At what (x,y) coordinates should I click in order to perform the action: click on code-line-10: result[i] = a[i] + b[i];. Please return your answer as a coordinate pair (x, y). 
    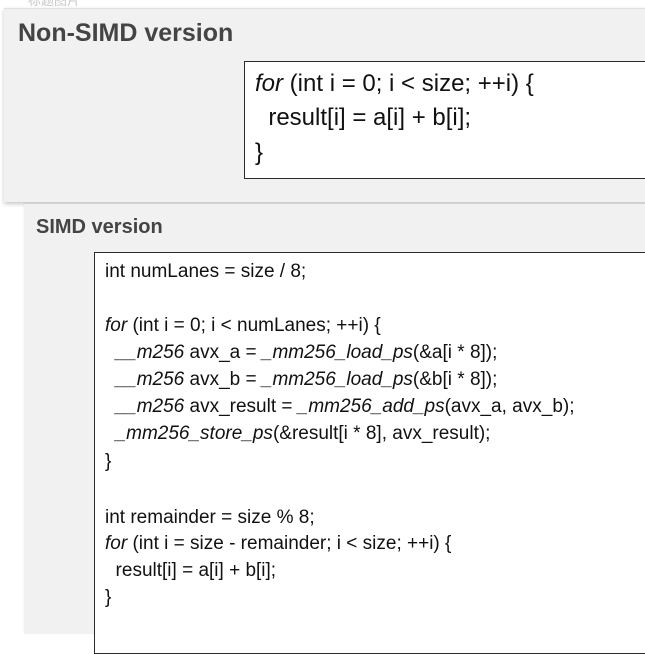
    Looking at the image, I should click on (191, 570).